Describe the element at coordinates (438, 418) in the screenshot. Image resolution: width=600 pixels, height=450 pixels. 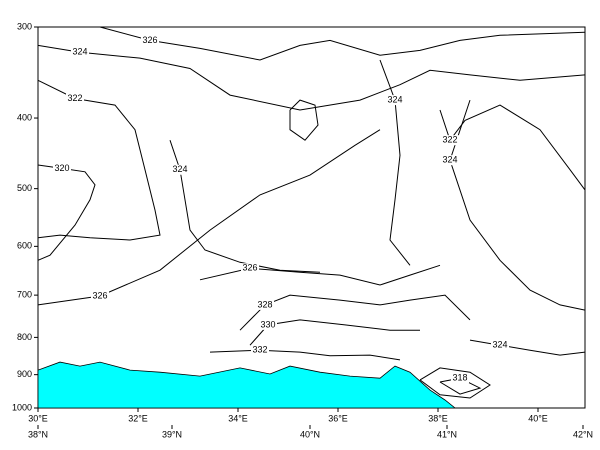
I see `x-tick-label: 38°E` at that location.